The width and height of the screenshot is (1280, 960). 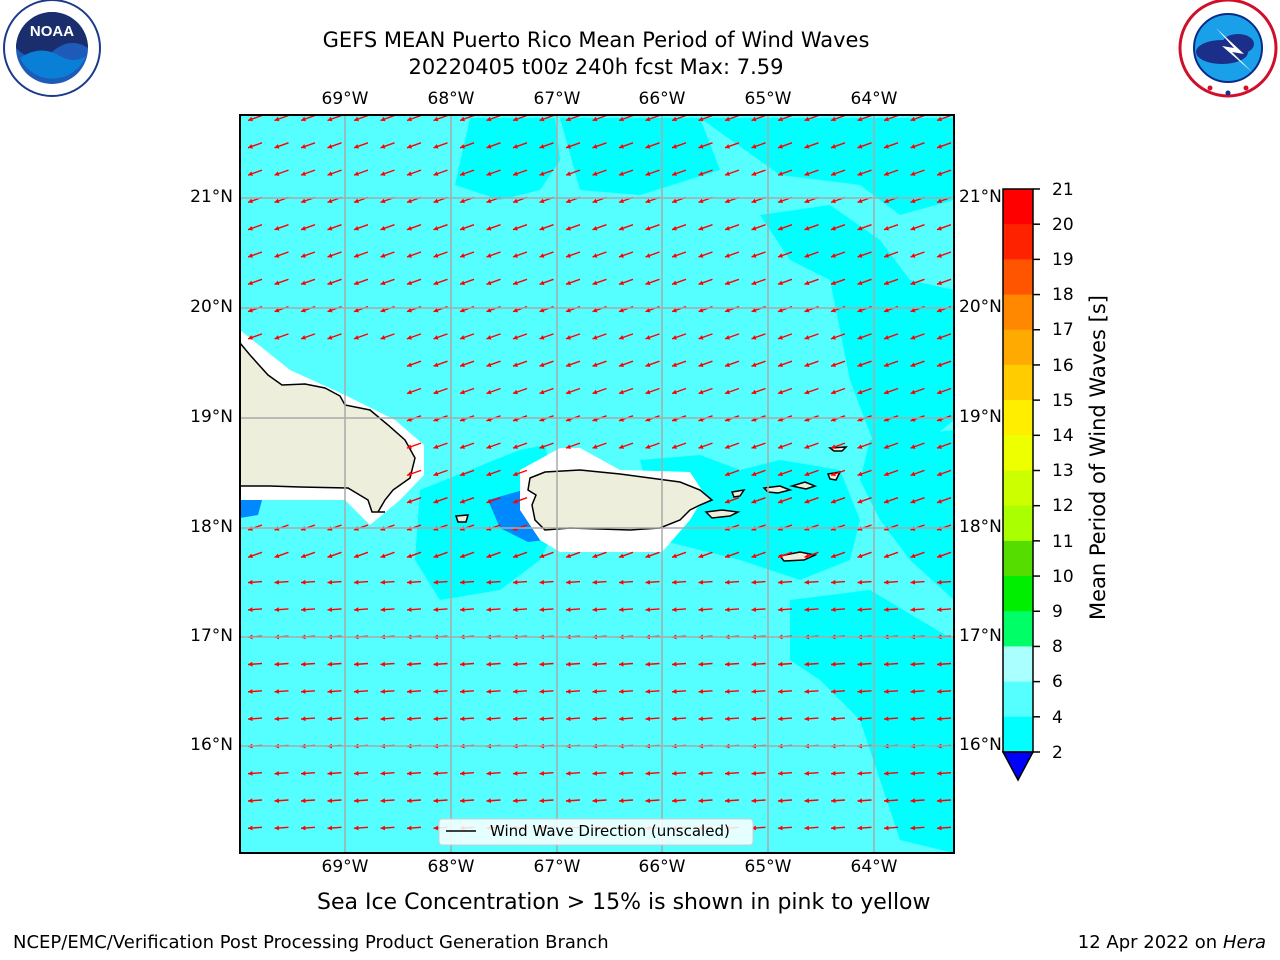 What do you see at coordinates (451, 99) in the screenshot?
I see `lon-tick-top: 68°W` at bounding box center [451, 99].